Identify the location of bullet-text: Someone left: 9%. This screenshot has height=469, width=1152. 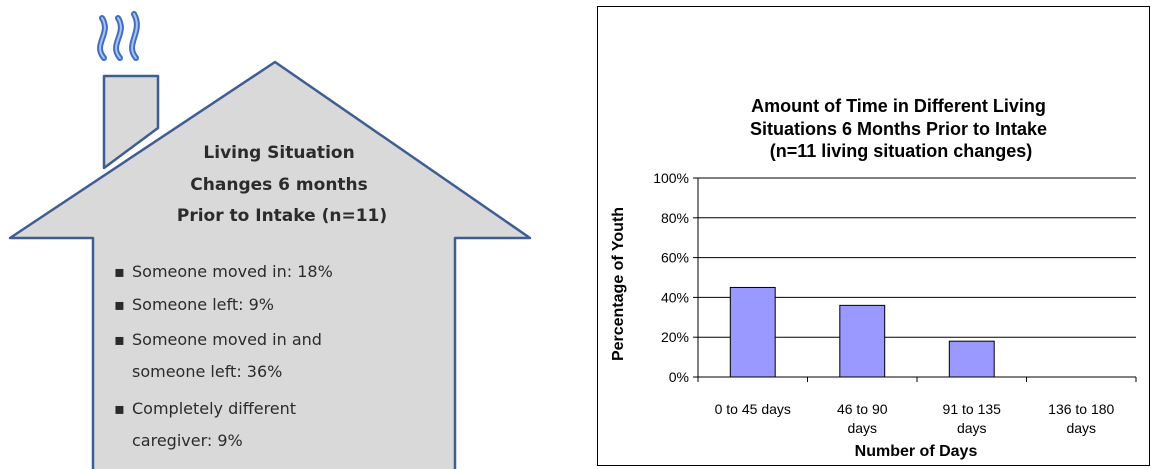
(203, 304).